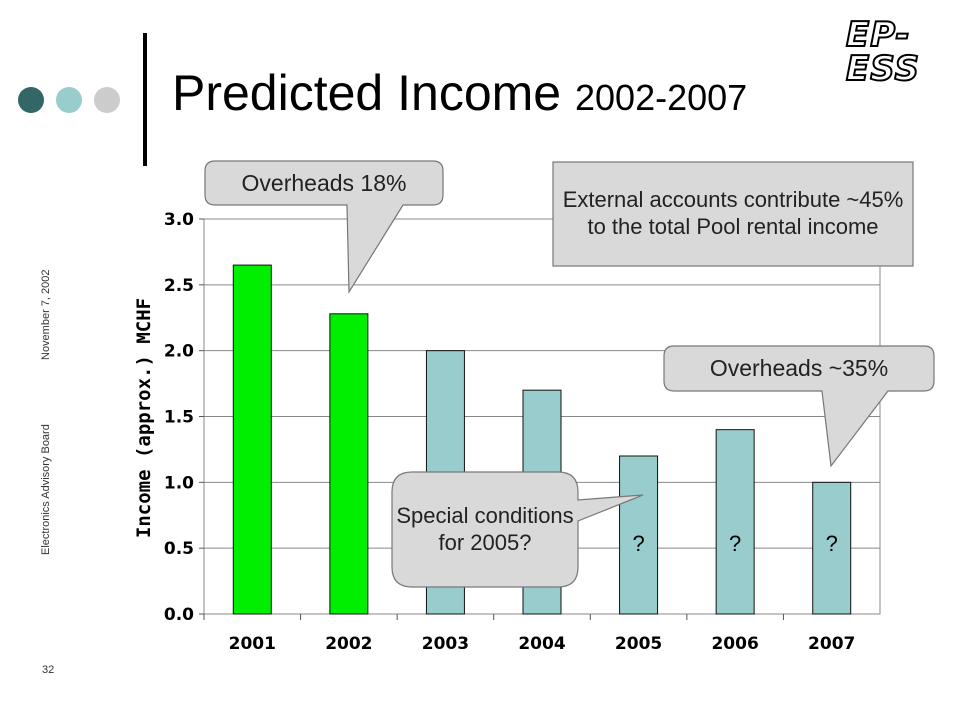  Describe the element at coordinates (252, 439) in the screenshot. I see `bar-2001` at that location.